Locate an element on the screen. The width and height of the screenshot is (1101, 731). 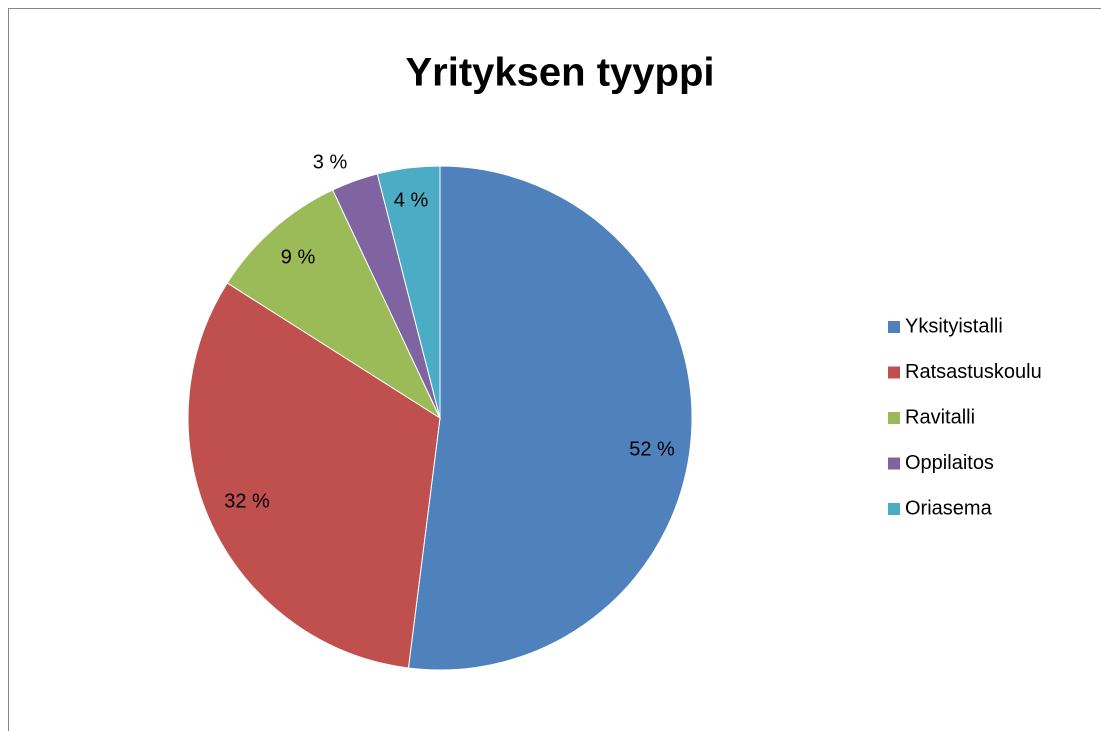
chart-title: Yrityksen tyyppi is located at coordinates (559, 73).